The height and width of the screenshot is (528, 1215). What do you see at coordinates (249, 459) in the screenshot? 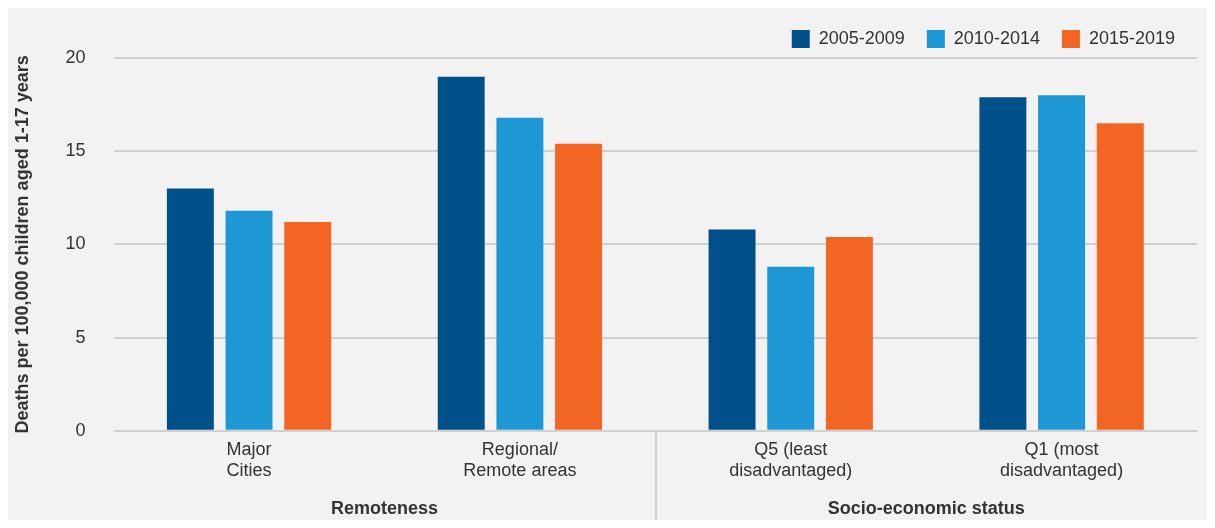
I see `x-tick-label: Major Cities` at bounding box center [249, 459].